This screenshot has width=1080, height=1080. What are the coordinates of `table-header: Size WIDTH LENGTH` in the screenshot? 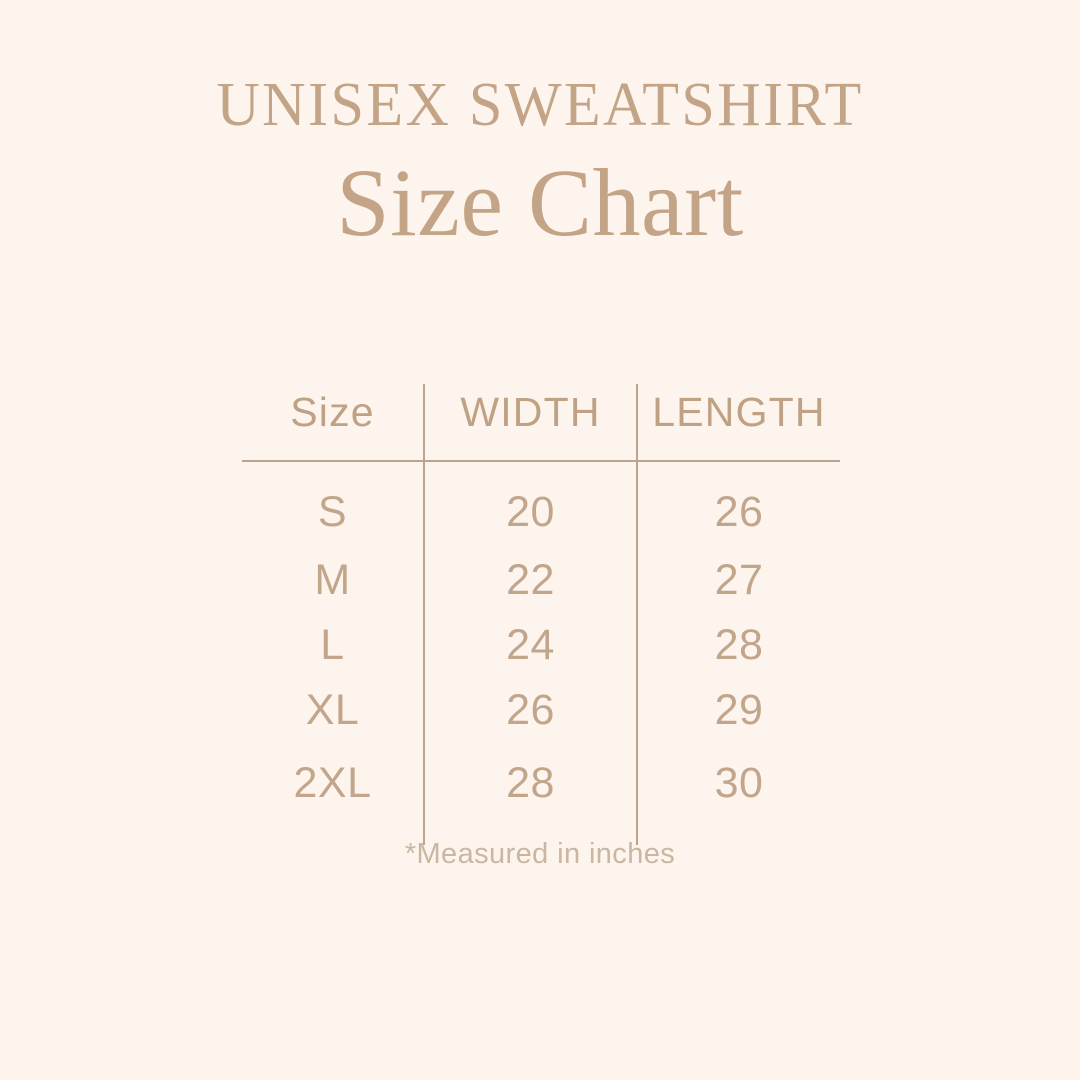 It's located at (541, 423).